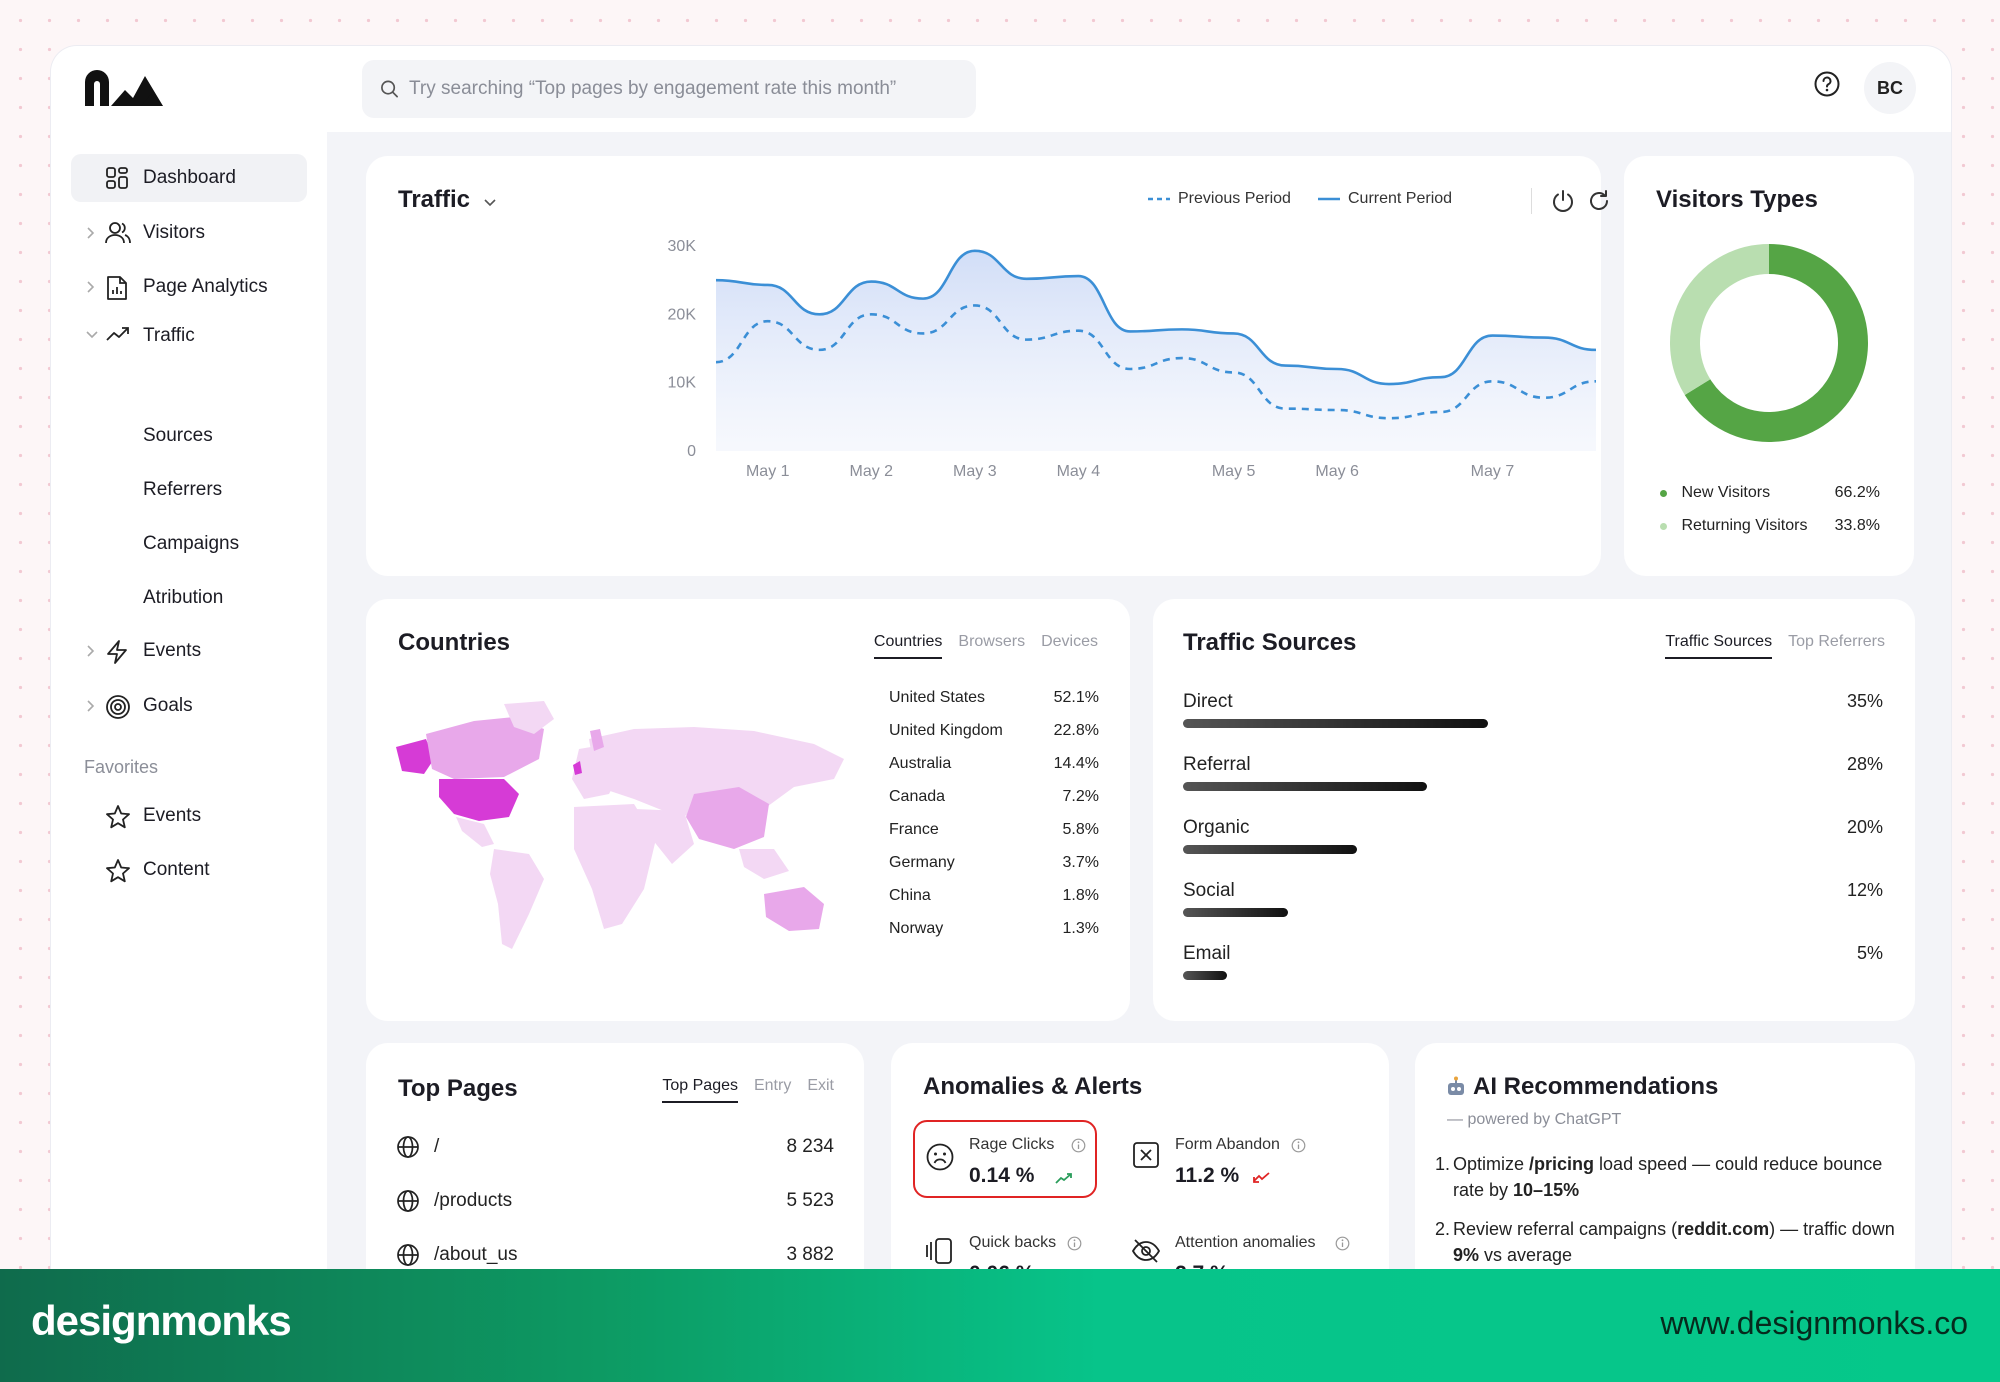  What do you see at coordinates (615, 1147) in the screenshot?
I see `page-row: / 8 234` at bounding box center [615, 1147].